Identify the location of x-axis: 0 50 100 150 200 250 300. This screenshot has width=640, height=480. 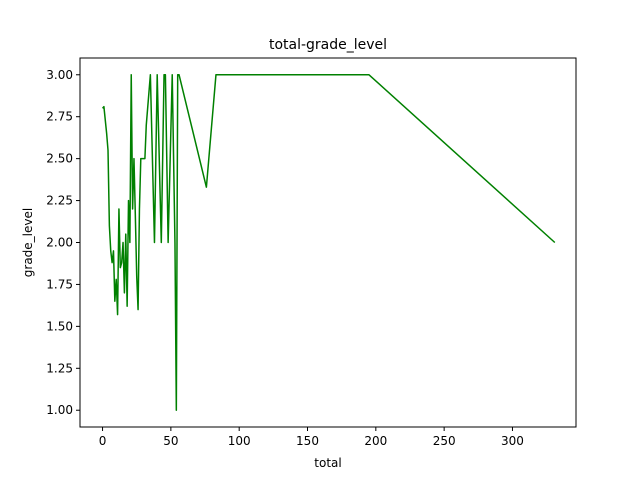
(311, 437).